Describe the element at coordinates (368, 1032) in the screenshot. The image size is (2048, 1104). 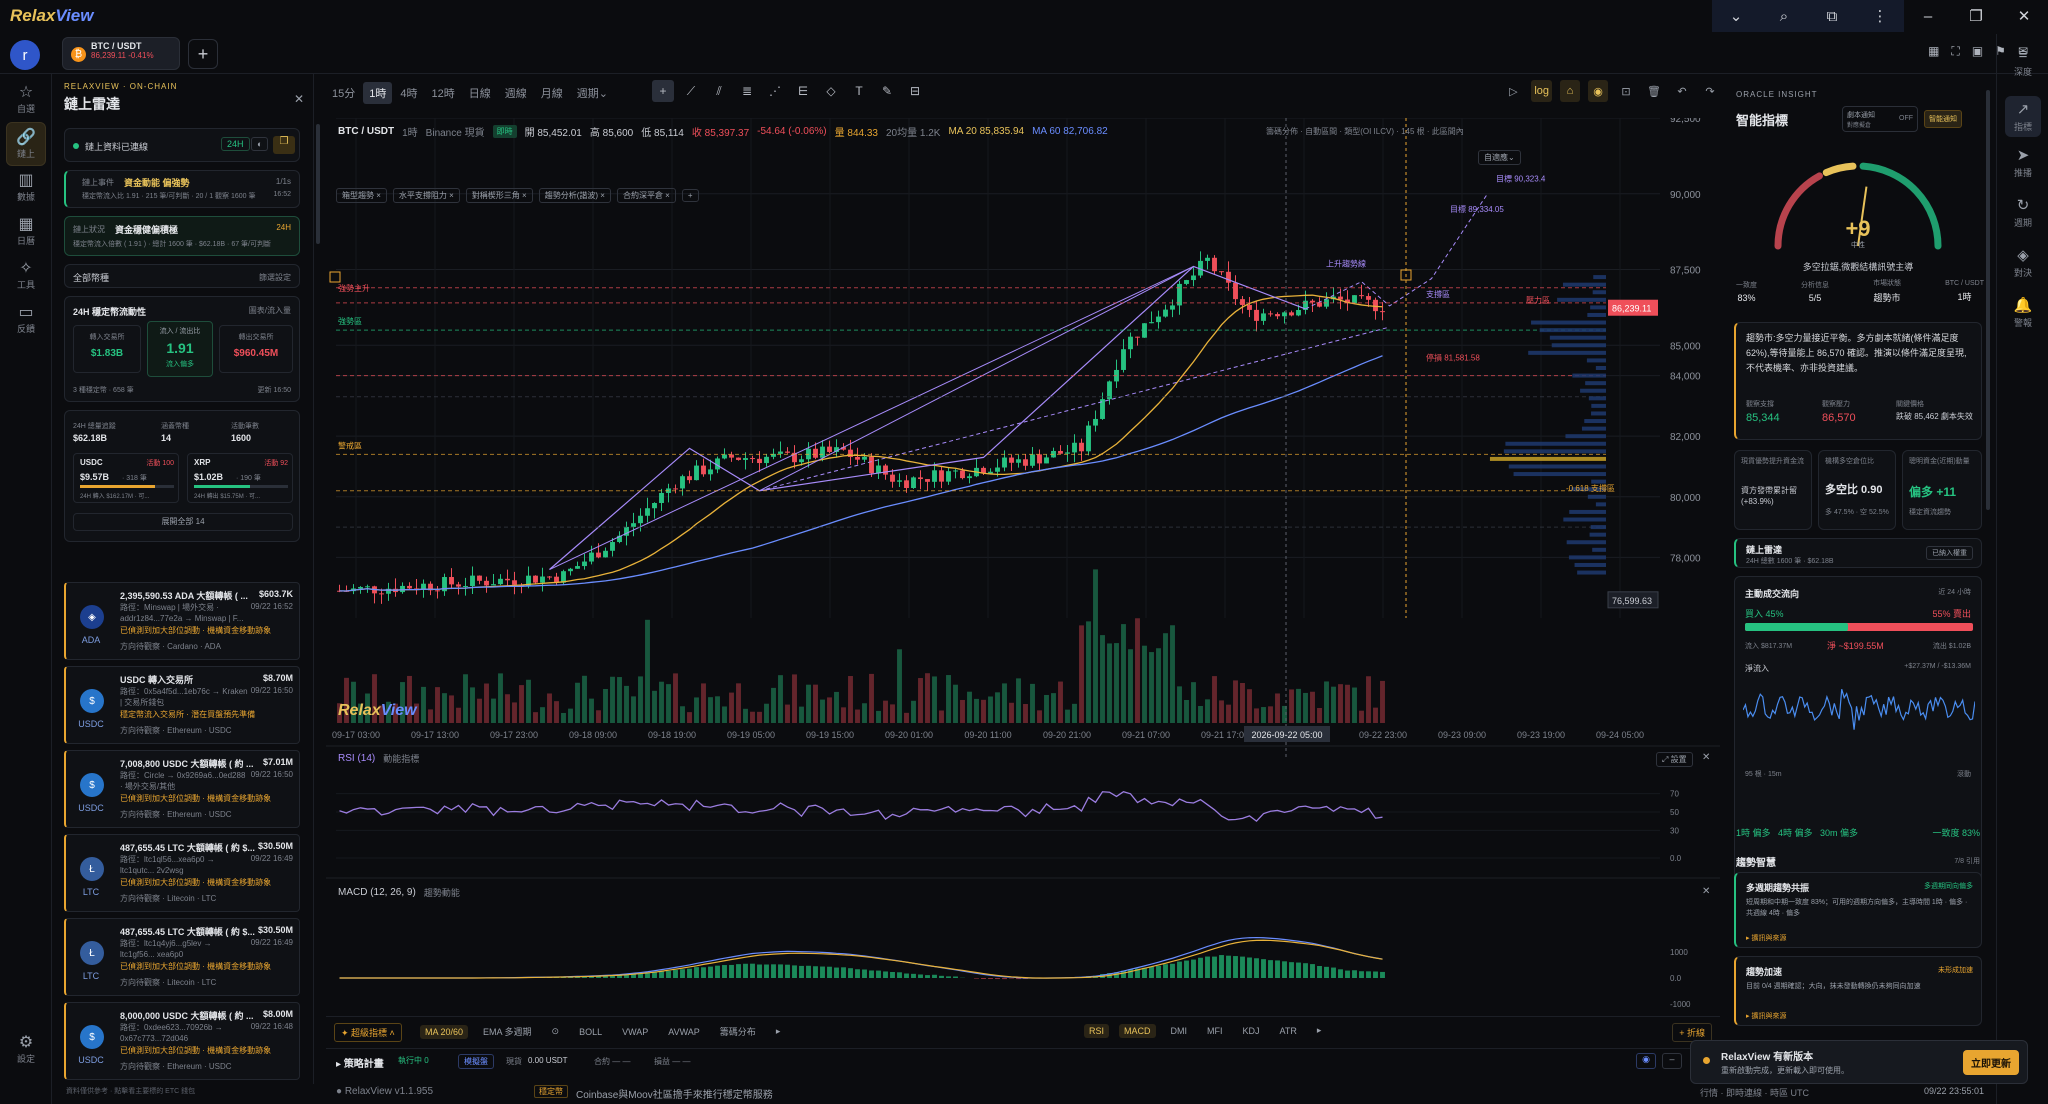
I see `super-indicator-button: ✦ 超級指標 ˄` at that location.